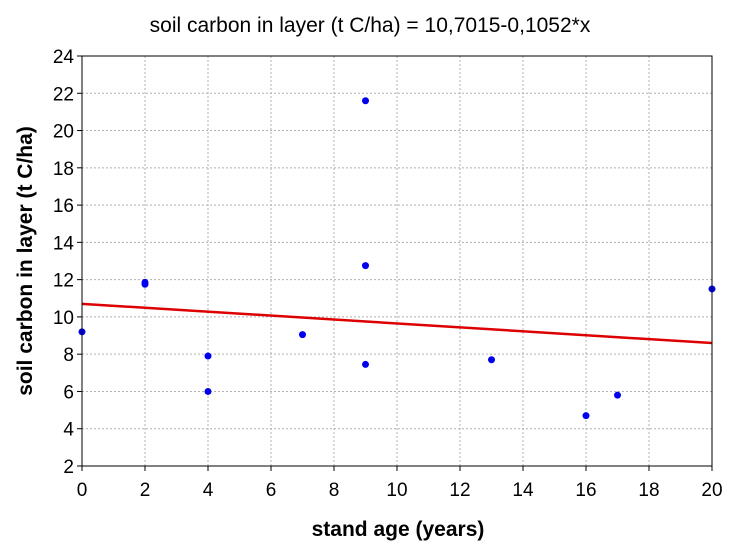  I want to click on x-tick-label: 14, so click(523, 490).